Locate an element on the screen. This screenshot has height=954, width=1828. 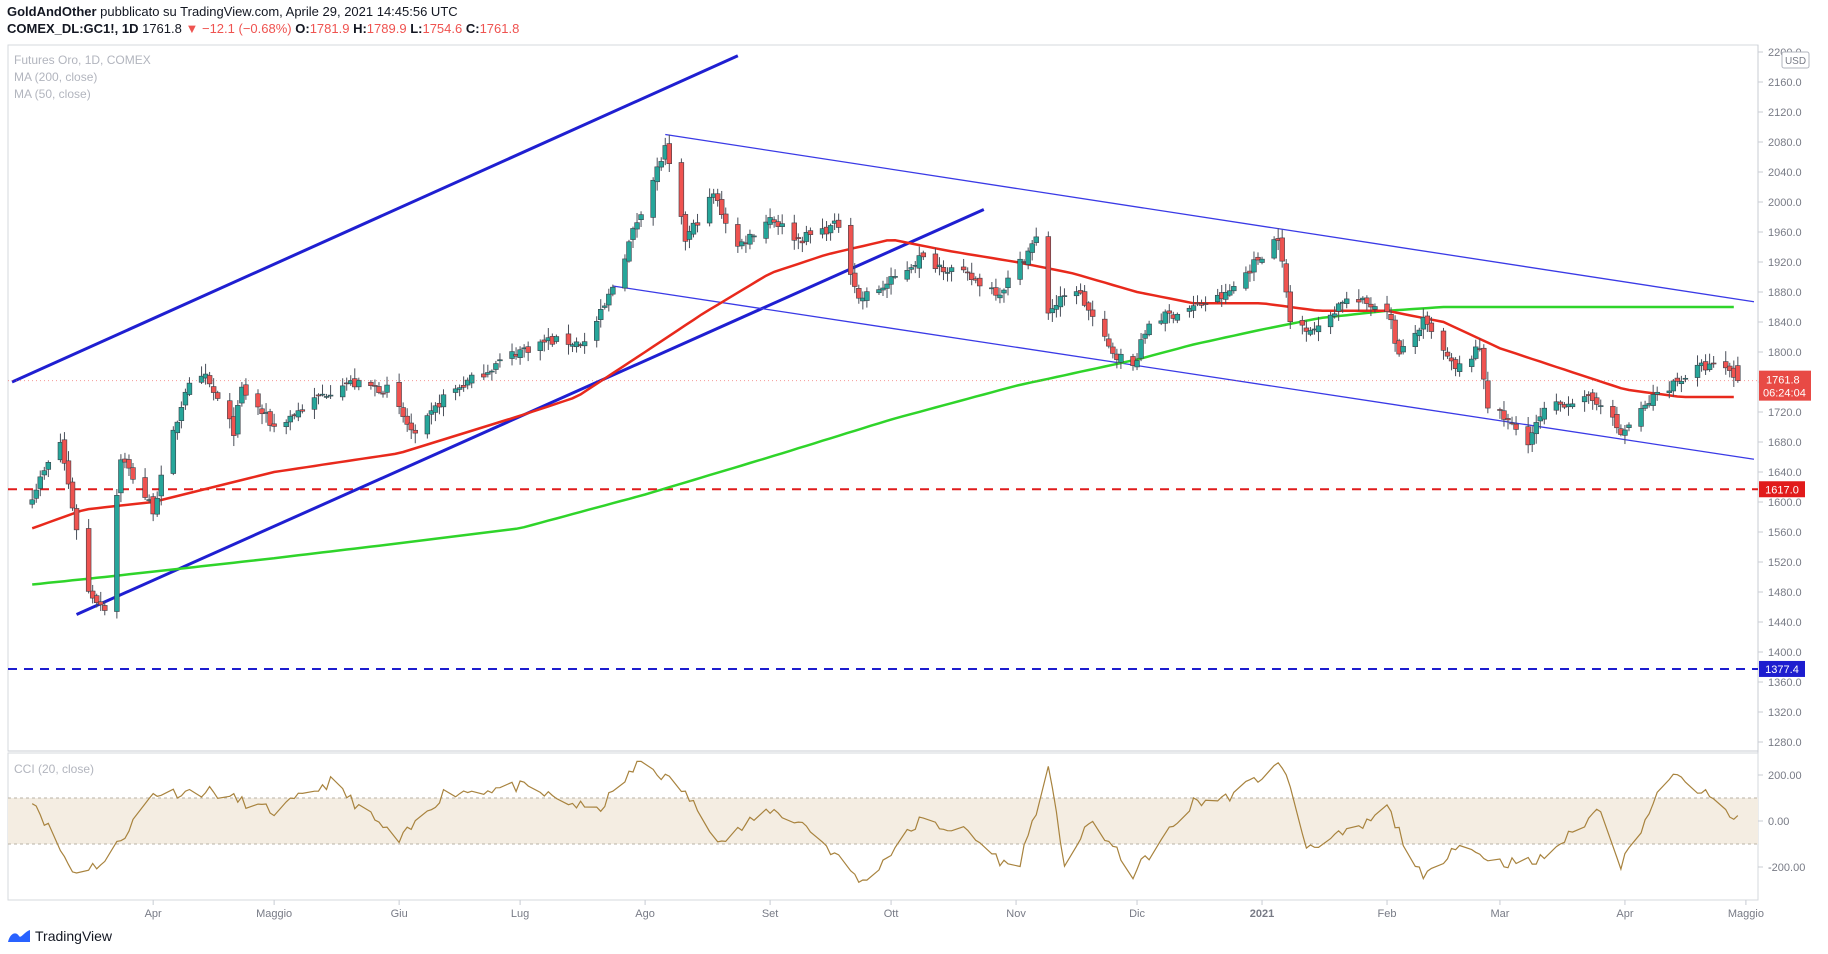
trendline-channel is located at coordinates (1210, 218).